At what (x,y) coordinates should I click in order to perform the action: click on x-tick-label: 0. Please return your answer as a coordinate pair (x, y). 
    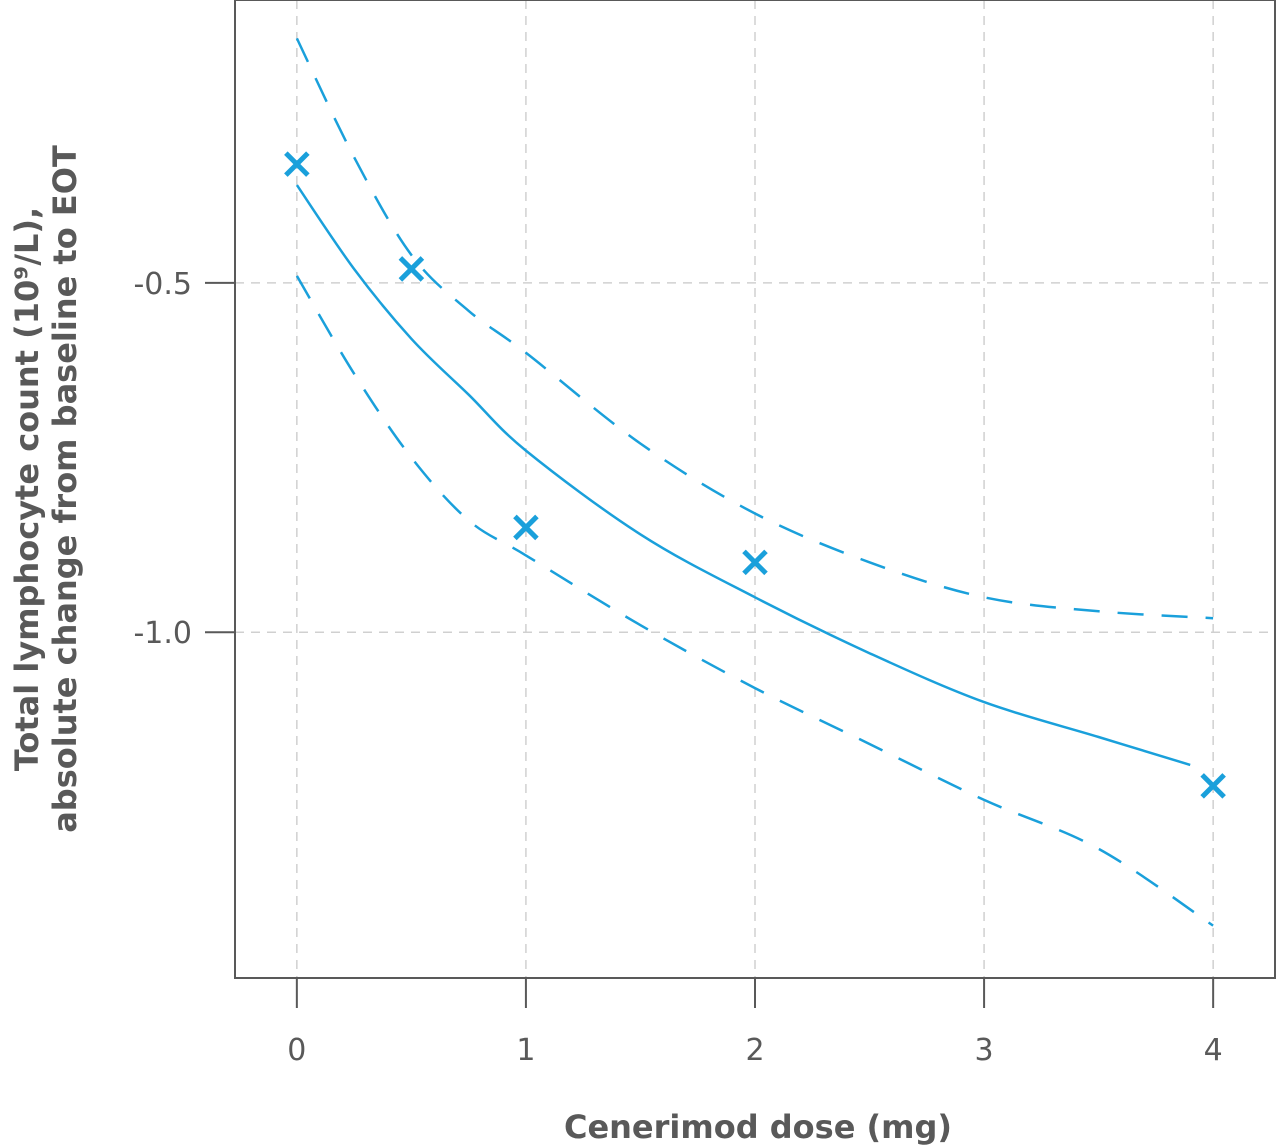
    Looking at the image, I should click on (296, 1050).